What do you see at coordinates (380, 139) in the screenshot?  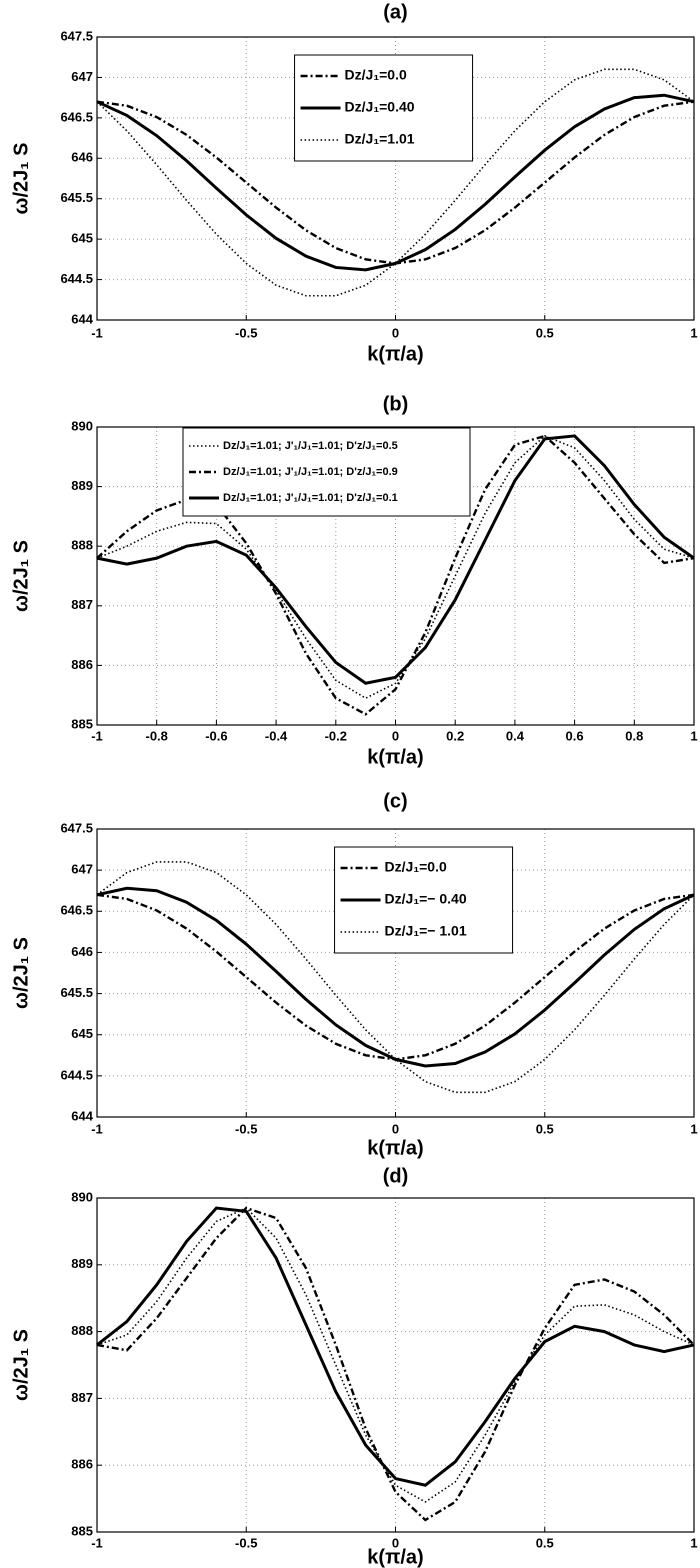 I see `legend-label: Dz/J₁=1.01` at bounding box center [380, 139].